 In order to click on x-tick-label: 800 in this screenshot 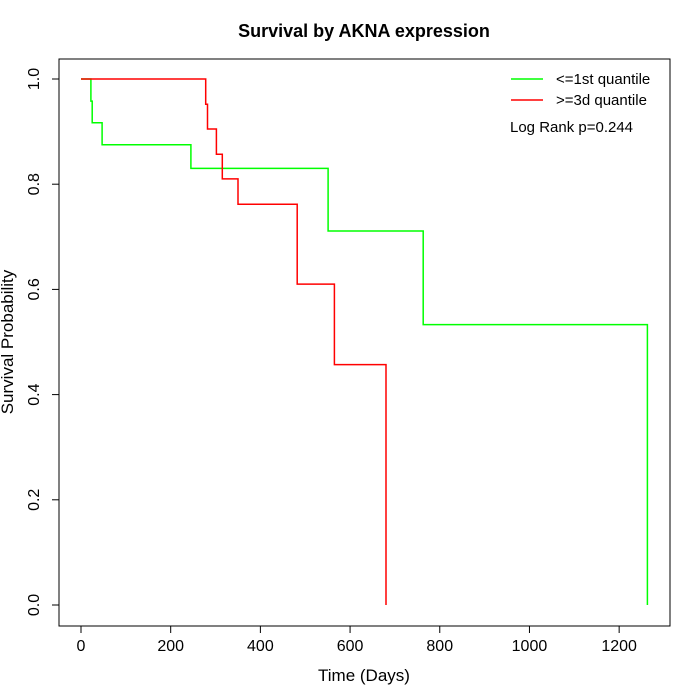, I will do `click(439, 646)`.